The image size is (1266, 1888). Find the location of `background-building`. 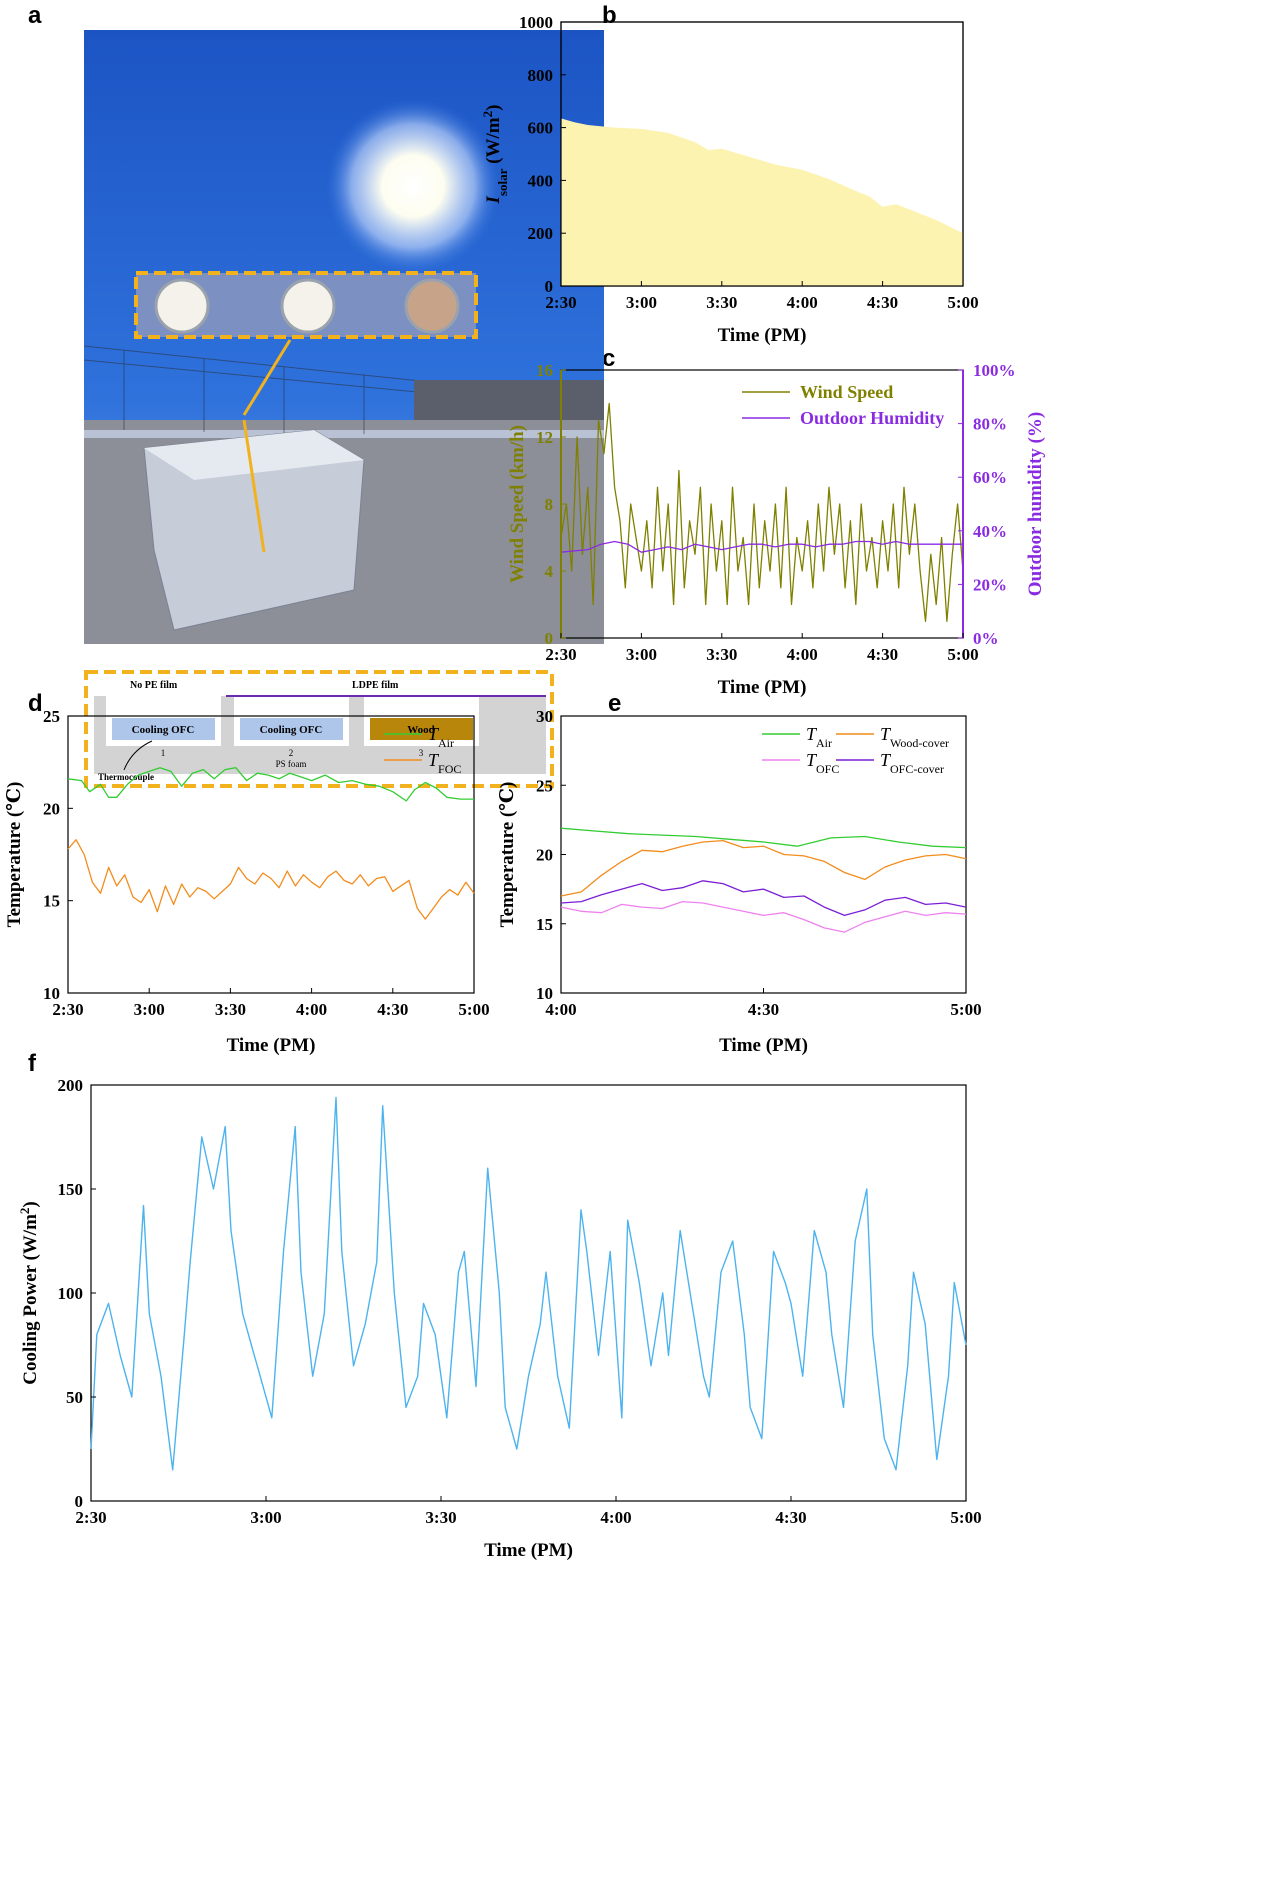

background-building is located at coordinates (509, 400).